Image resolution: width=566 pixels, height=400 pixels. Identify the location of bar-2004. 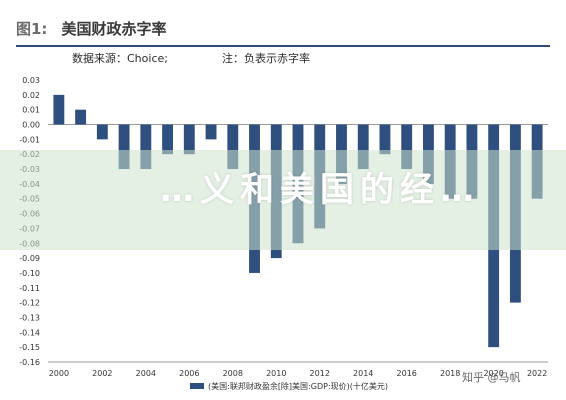
(146, 147).